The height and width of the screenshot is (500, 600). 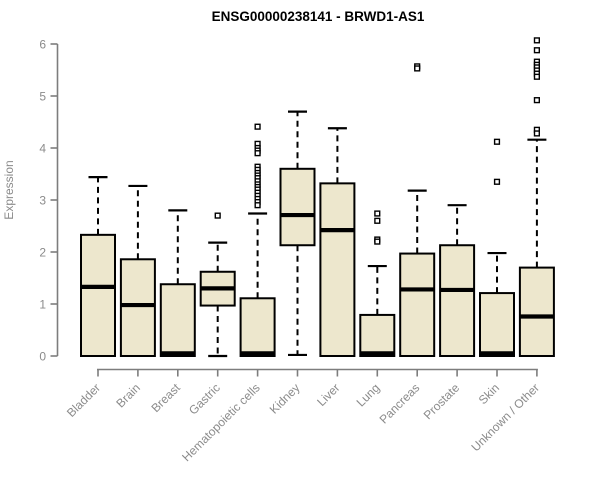 What do you see at coordinates (328, 395) in the screenshot?
I see `x-tick-label-liver: Liver` at bounding box center [328, 395].